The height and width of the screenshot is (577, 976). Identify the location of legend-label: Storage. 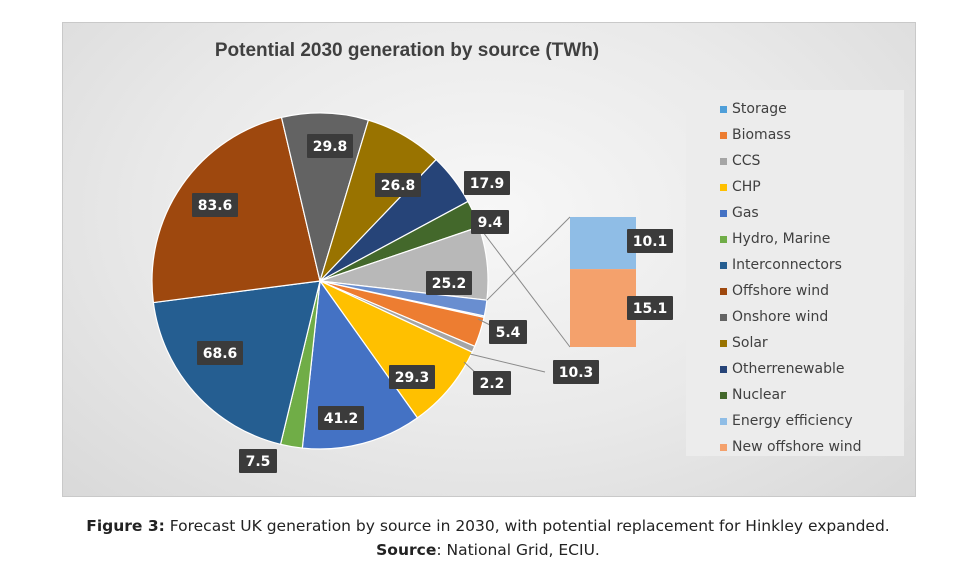
(759, 109).